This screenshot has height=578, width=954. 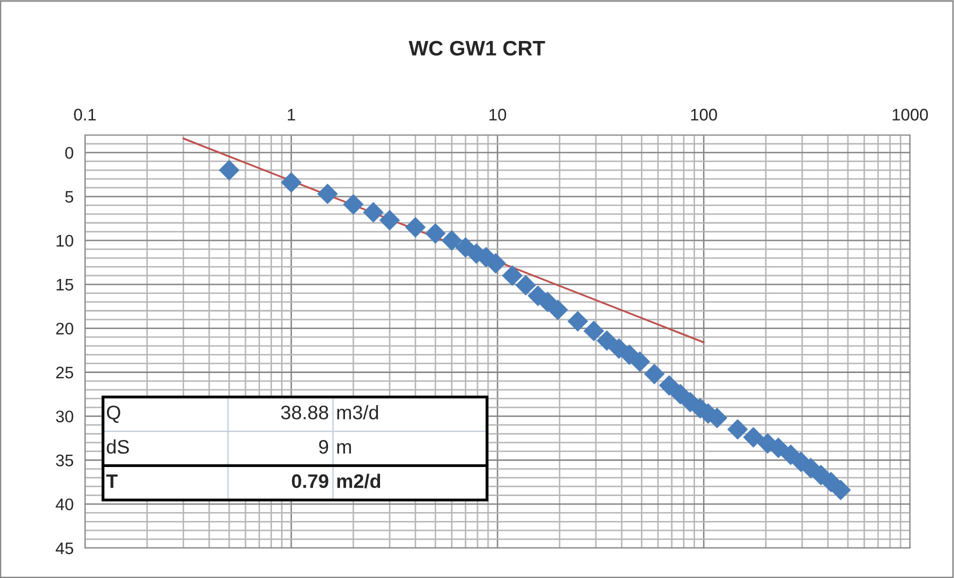 What do you see at coordinates (112, 481) in the screenshot?
I see `annotation: T` at bounding box center [112, 481].